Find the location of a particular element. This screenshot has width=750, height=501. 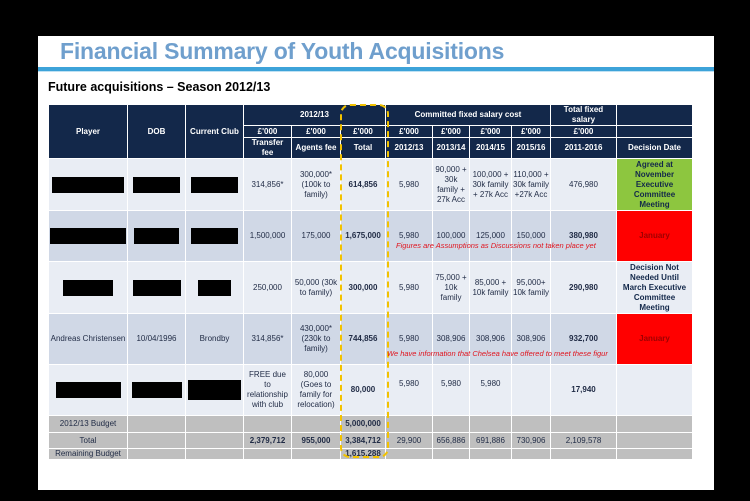

unit-empty is located at coordinates (654, 131).